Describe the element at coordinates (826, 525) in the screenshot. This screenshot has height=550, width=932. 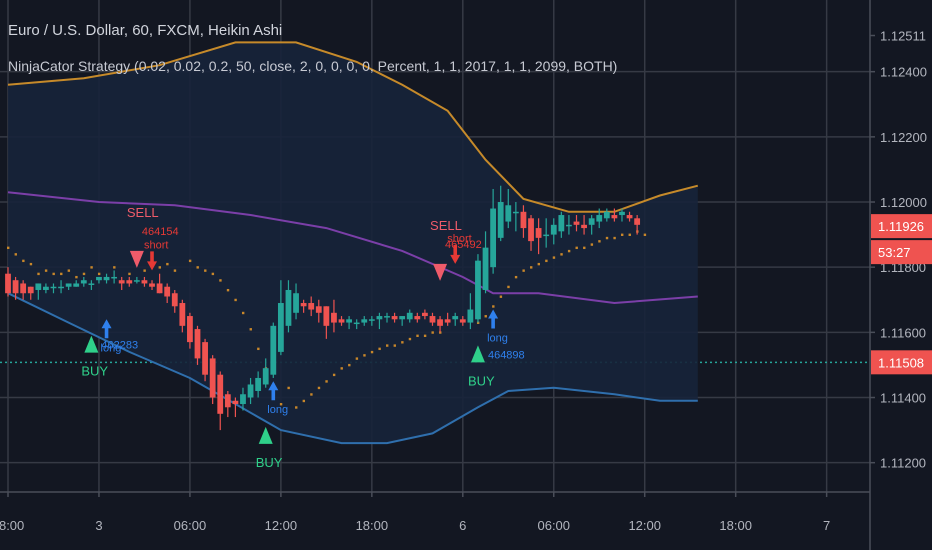
I see `time-tick-label: 7` at that location.